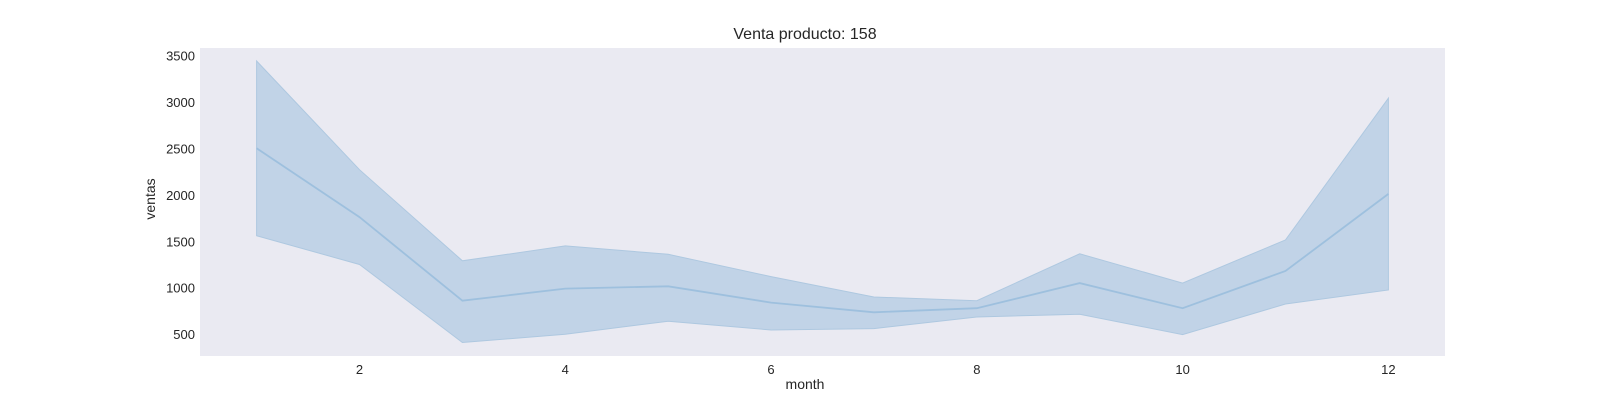 The height and width of the screenshot is (400, 1600). What do you see at coordinates (180, 241) in the screenshot?
I see `y-tick-label: 1500` at bounding box center [180, 241].